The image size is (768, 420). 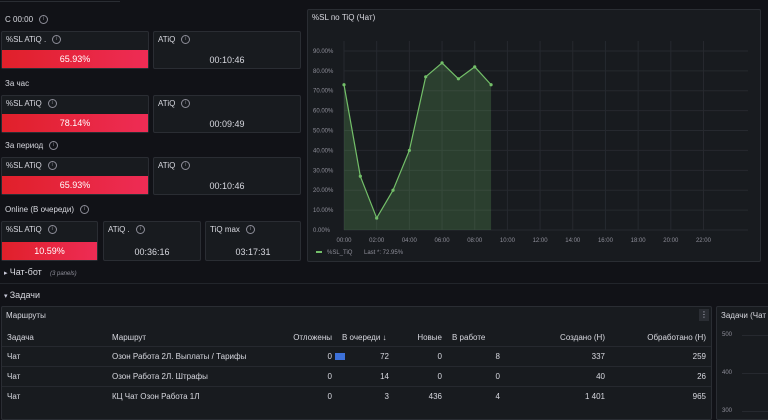 I want to click on y-tick-label: 40.00%, so click(x=323, y=151).